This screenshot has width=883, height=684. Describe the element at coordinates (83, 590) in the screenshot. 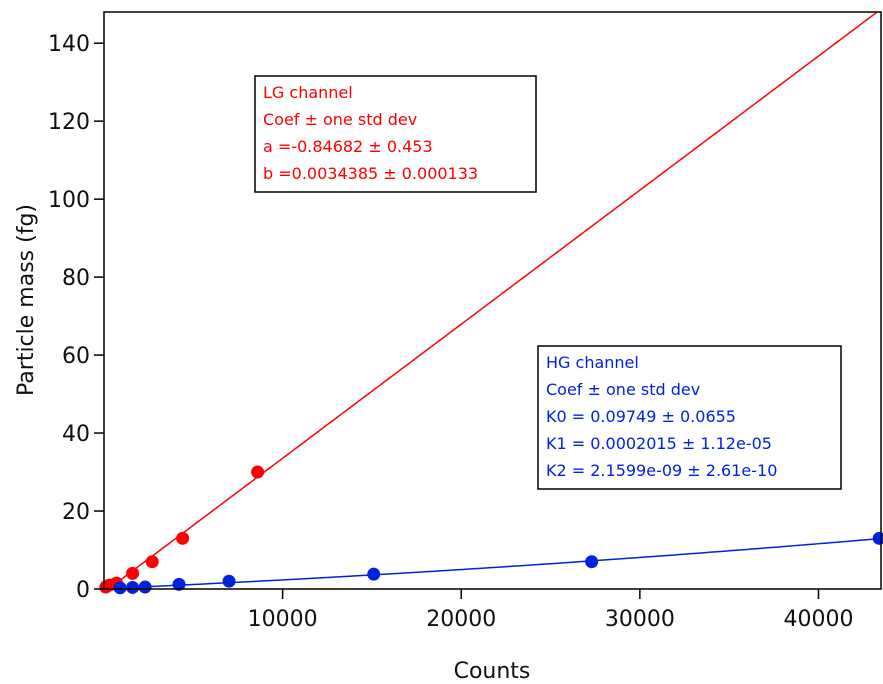

I see `y-tick-label: 0` at that location.